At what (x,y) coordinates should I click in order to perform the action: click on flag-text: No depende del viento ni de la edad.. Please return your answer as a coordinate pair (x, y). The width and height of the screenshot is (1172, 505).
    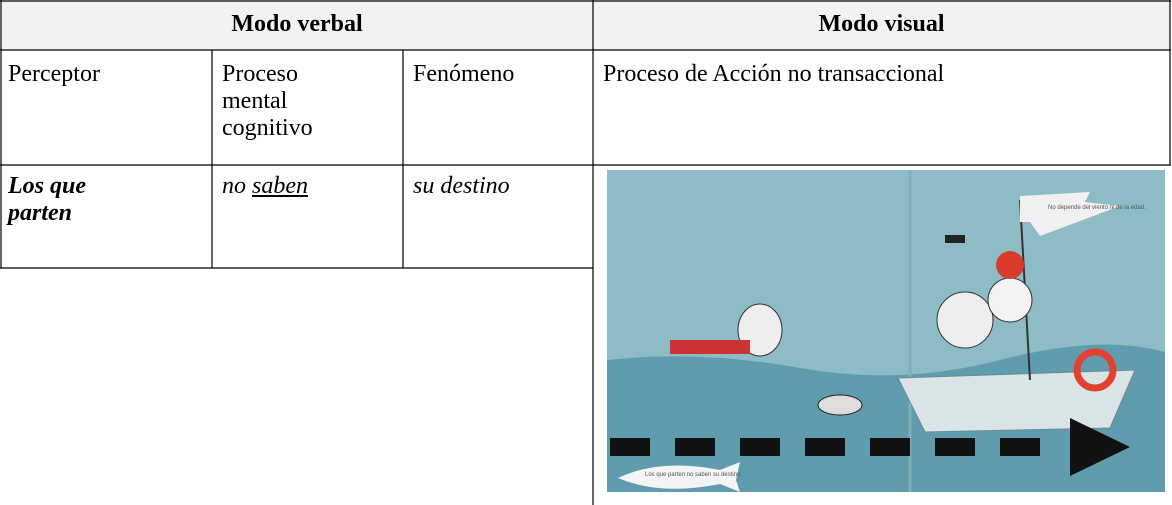
    Looking at the image, I should click on (1097, 208).